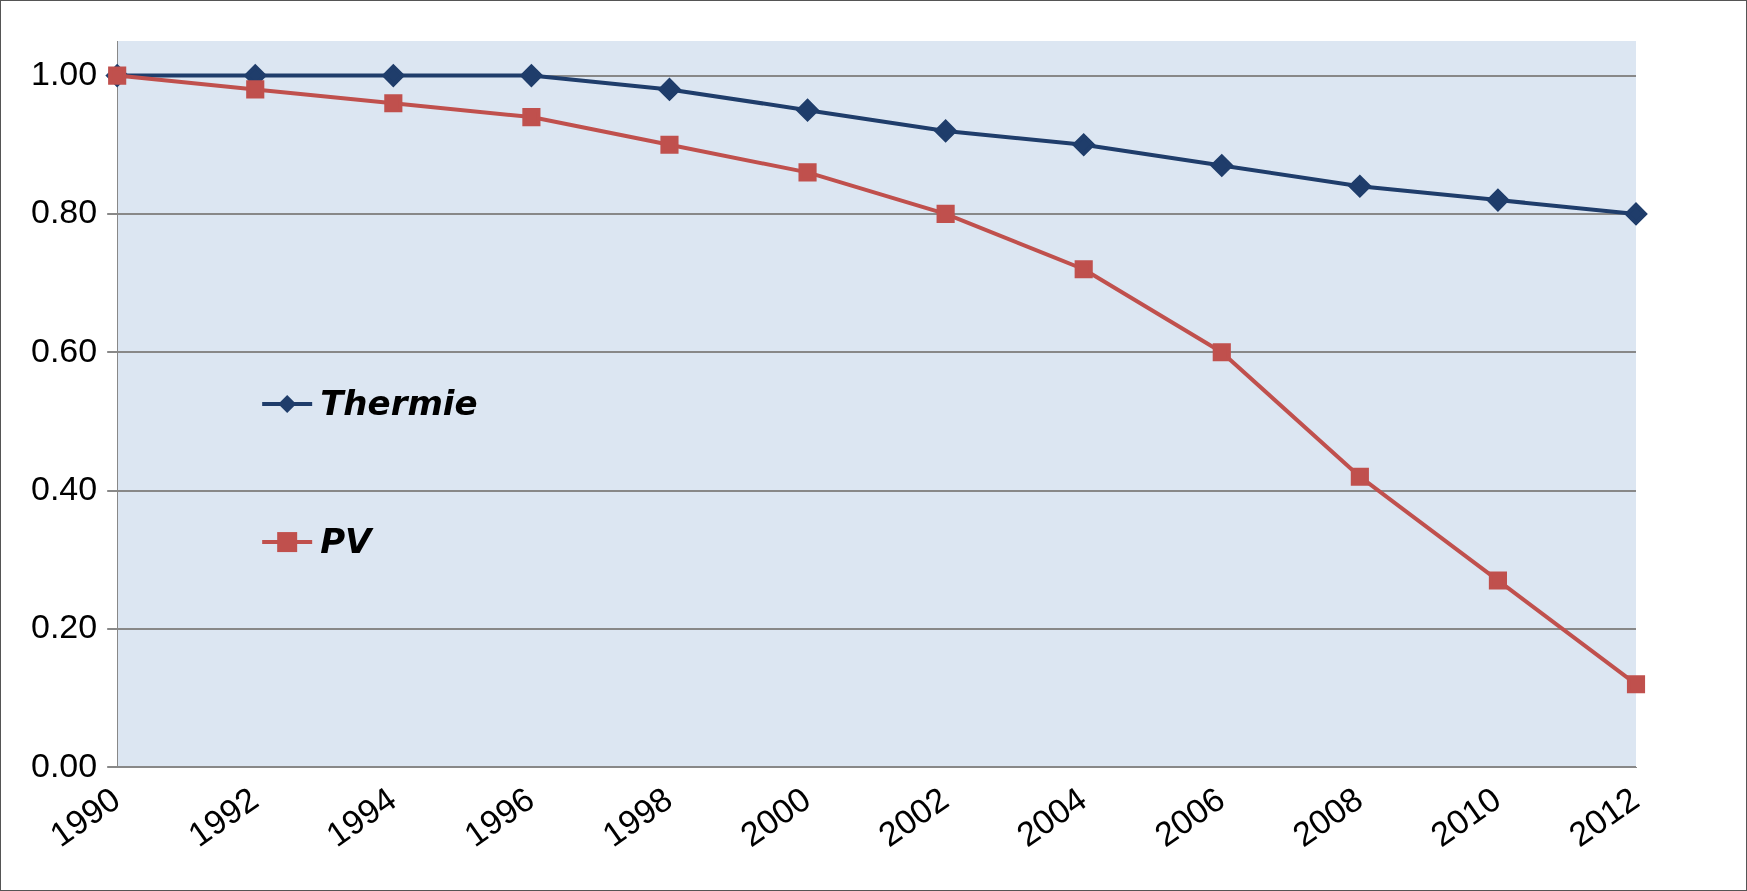 This screenshot has height=891, width=1747. What do you see at coordinates (347, 540) in the screenshot?
I see `legend-label: PV` at bounding box center [347, 540].